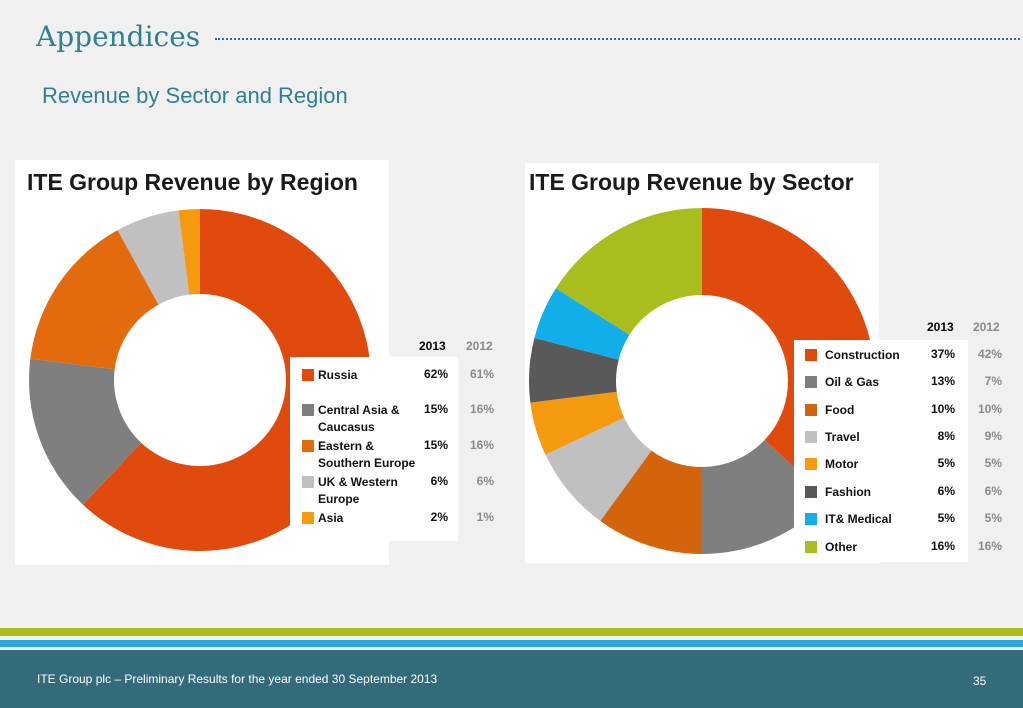 The width and height of the screenshot is (1023, 708). I want to click on sector-legend-value-2012: 10%, so click(989, 409).